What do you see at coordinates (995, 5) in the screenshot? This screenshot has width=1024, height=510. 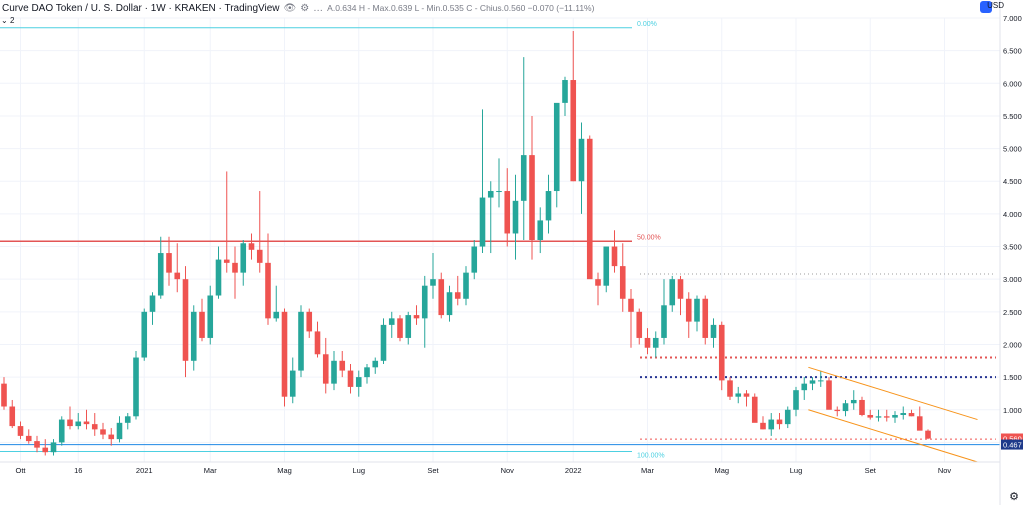 I see `currency-selector: USD` at bounding box center [995, 5].